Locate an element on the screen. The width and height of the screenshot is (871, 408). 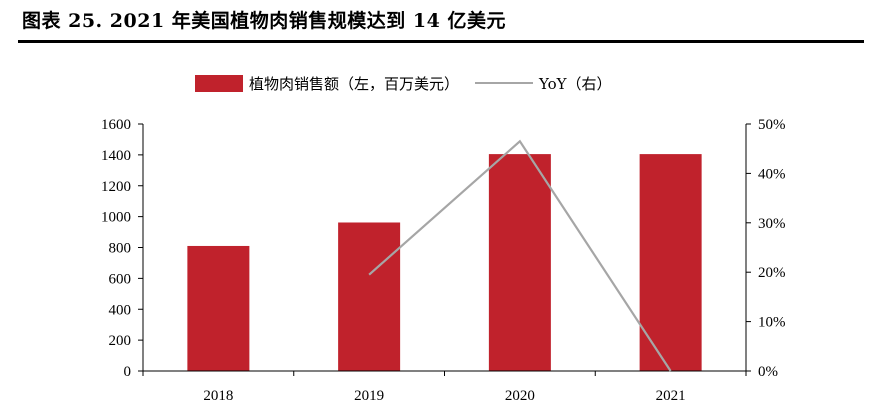
right-tick-label: 10% is located at coordinates (772, 323).